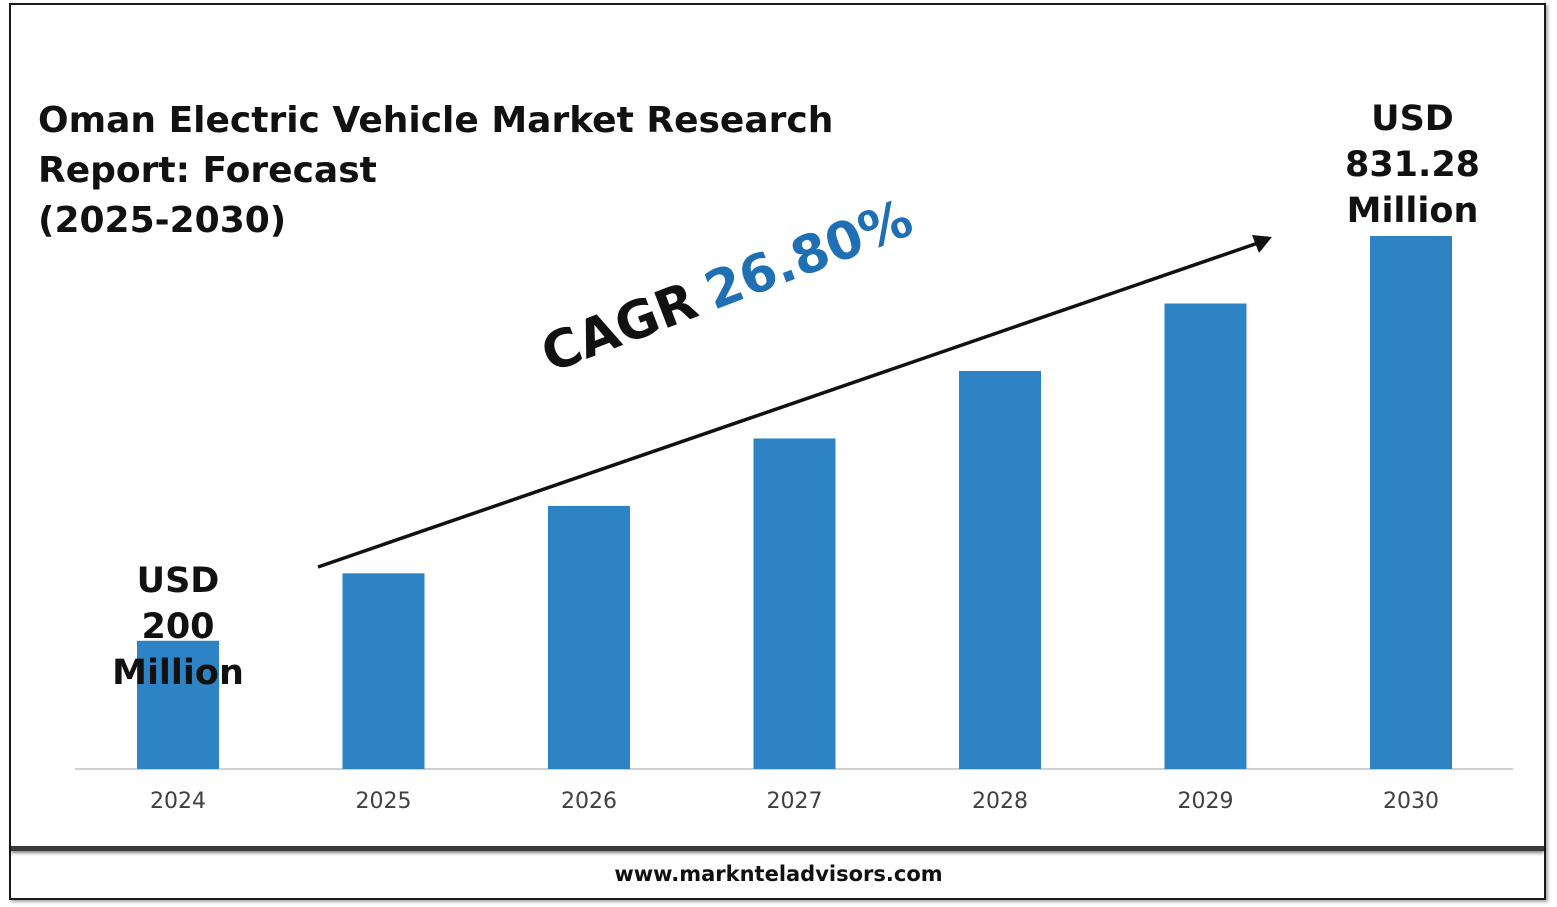 This screenshot has width=1557, height=907. What do you see at coordinates (1412, 119) in the screenshot?
I see `end-callout-currency: USD` at bounding box center [1412, 119].